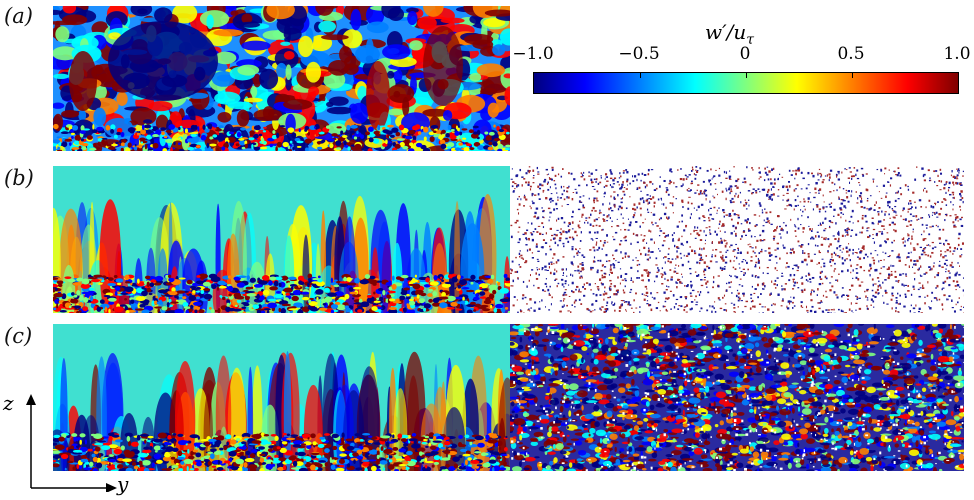  What do you see at coordinates (533, 54) in the screenshot?
I see `colorbar-tick-label: −1.0` at bounding box center [533, 54].